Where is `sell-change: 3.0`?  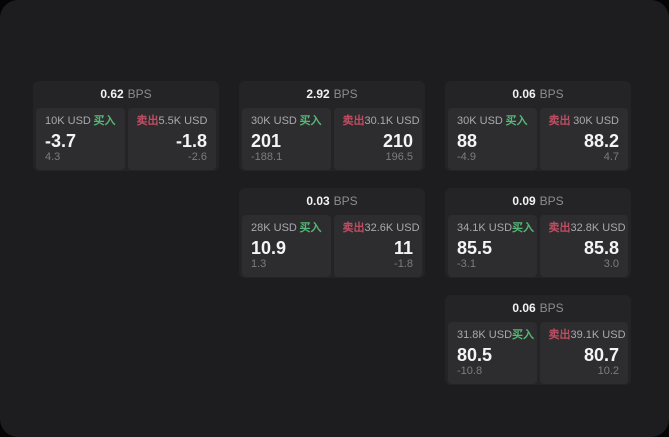 sell-change: 3.0 is located at coordinates (611, 264).